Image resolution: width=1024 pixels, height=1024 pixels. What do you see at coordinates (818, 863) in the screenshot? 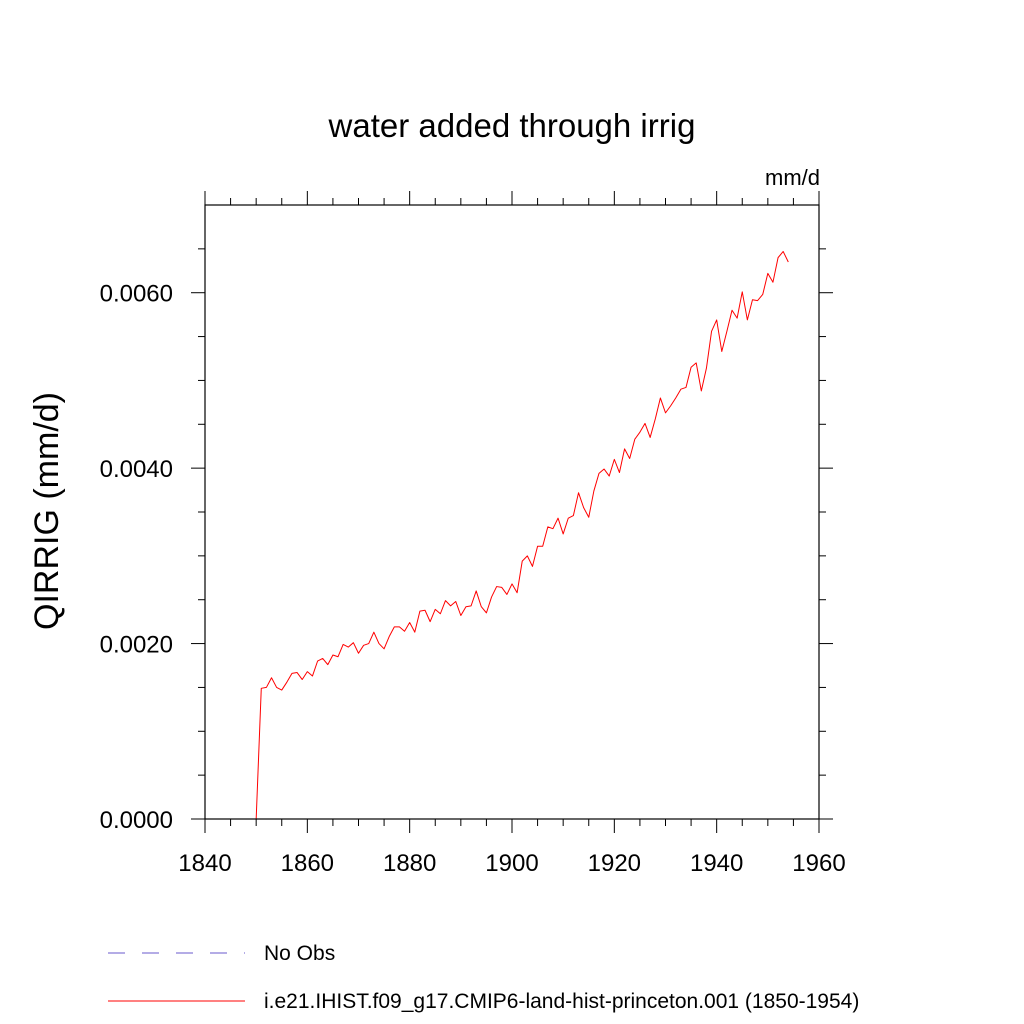
I see `x-tick-label: 1960` at bounding box center [818, 863].